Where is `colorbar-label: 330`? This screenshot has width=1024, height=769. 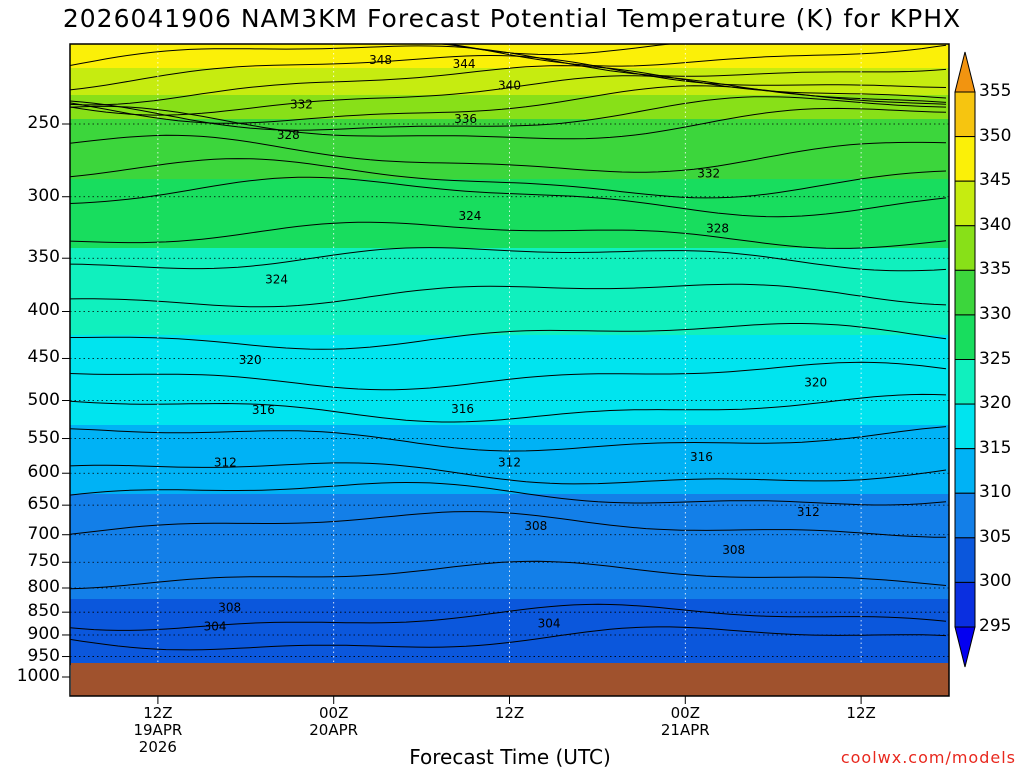 colorbar-label: 330 is located at coordinates (995, 313).